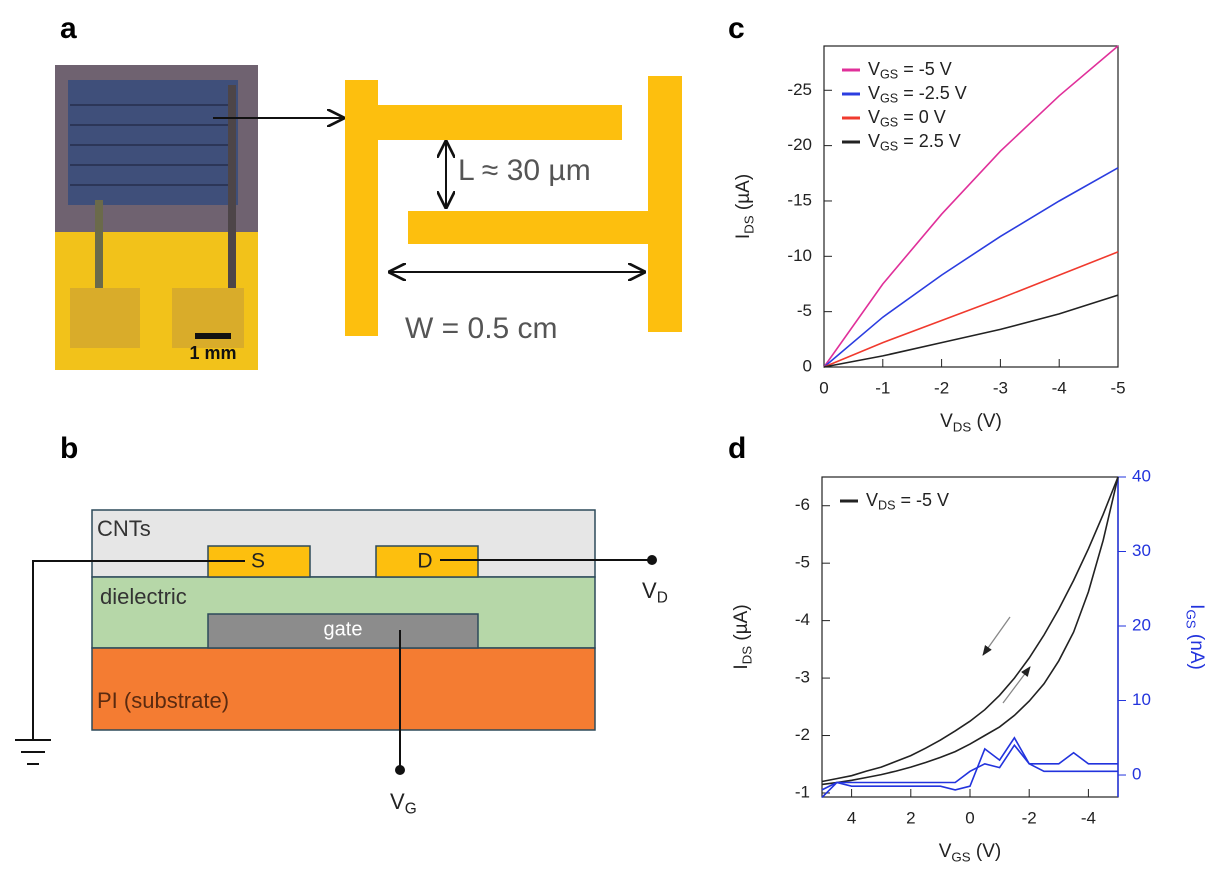  I want to click on y2-tick-label: 0, so click(1136, 774).